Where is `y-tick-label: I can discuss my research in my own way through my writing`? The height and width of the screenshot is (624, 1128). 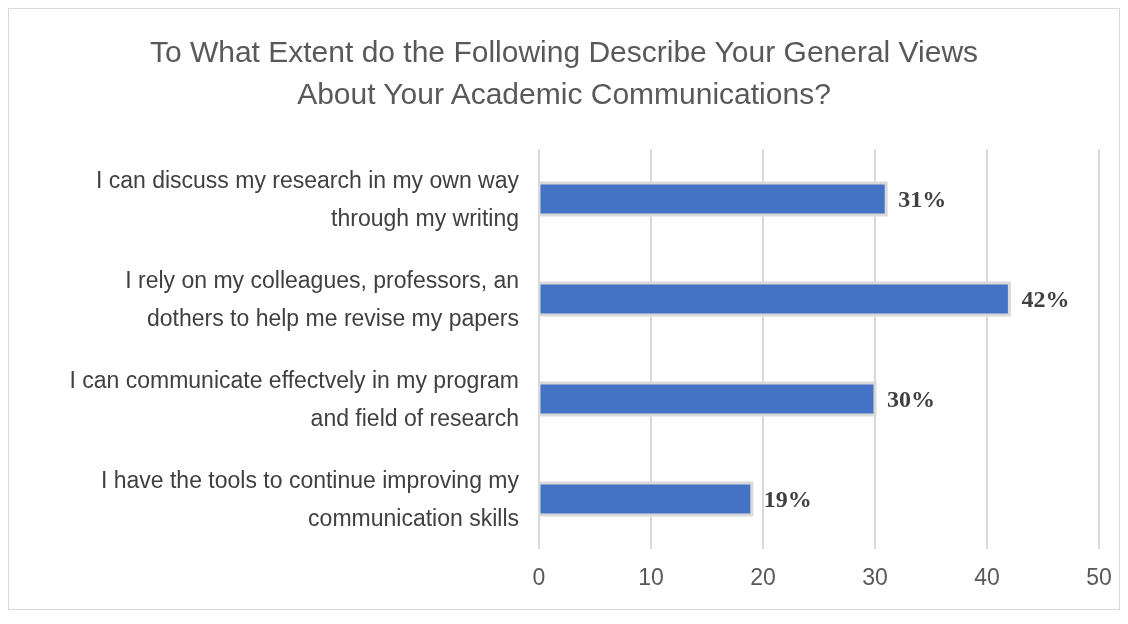
y-tick-label: I can discuss my research in my own way through my writing is located at coordinates (307, 199).